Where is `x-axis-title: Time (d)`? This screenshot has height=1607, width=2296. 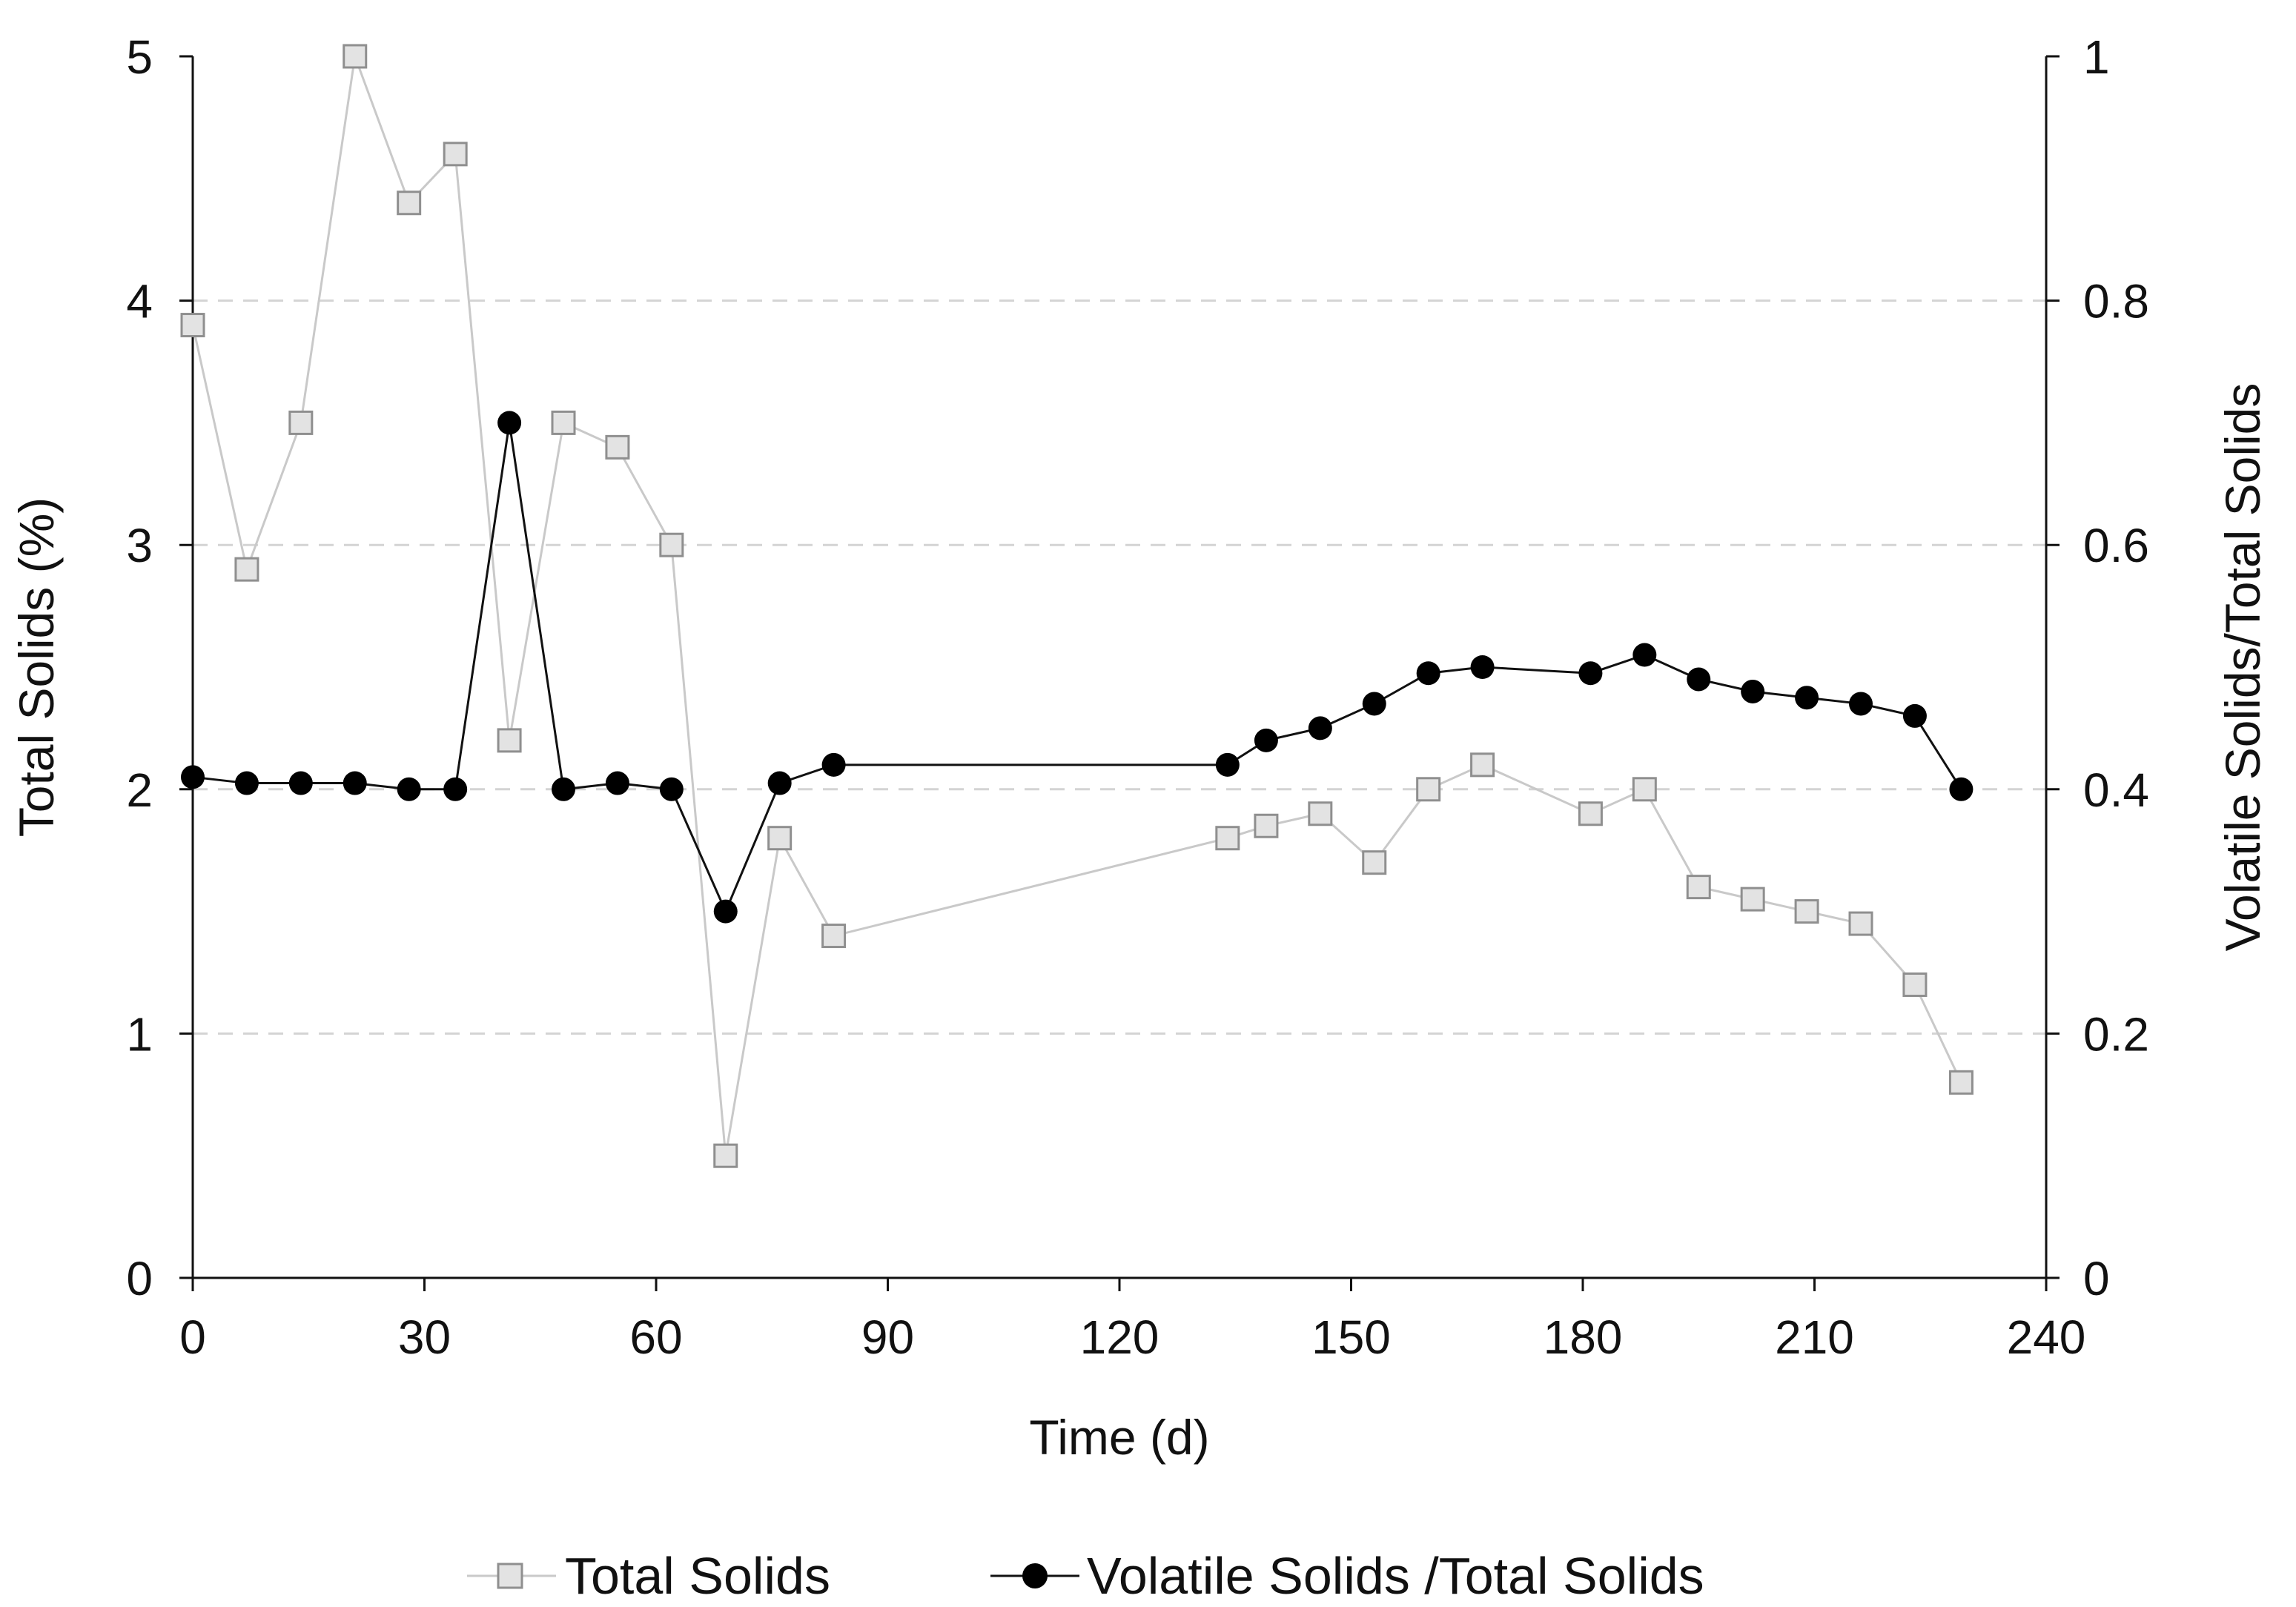
x-axis-title: Time (d) is located at coordinates (1119, 1437).